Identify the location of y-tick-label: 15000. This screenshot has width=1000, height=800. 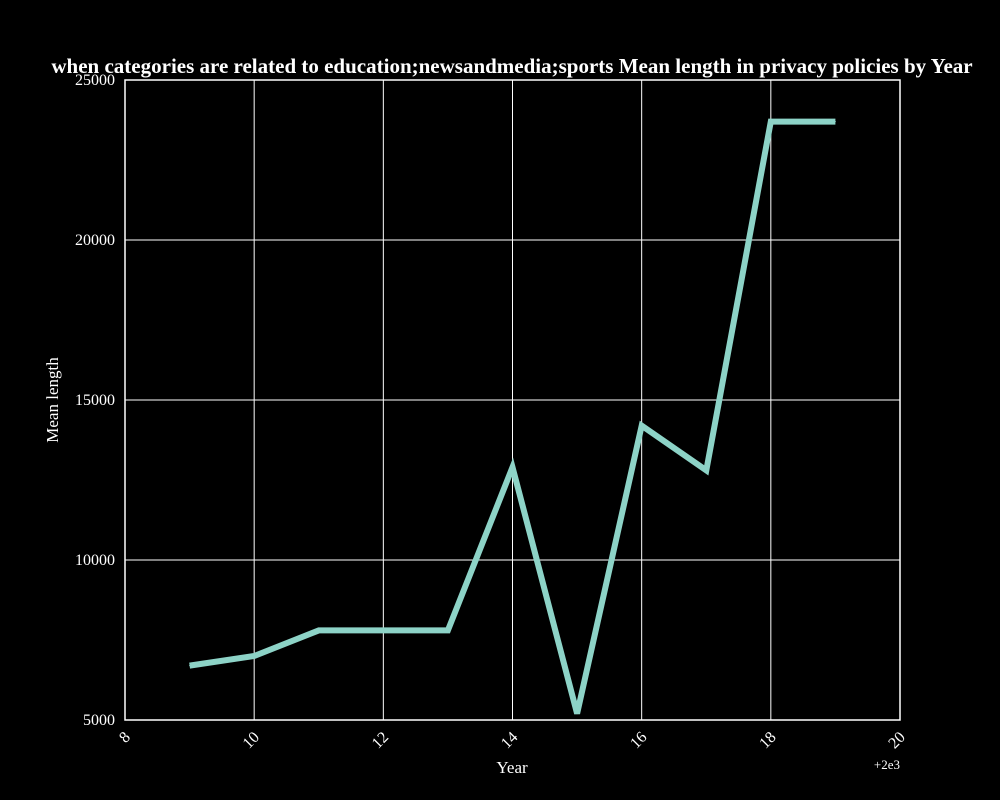
(95, 400).